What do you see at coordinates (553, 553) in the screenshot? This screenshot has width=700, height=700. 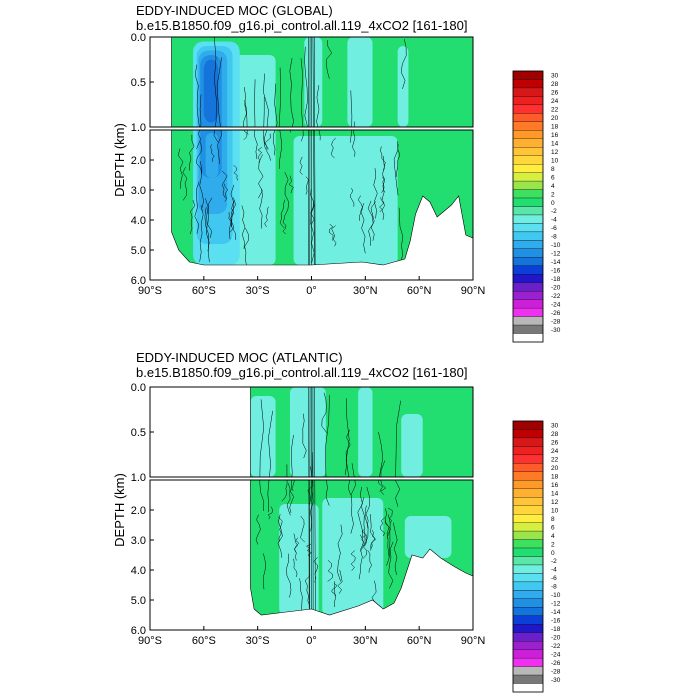 I see `colorbar-label: 0` at bounding box center [553, 553].